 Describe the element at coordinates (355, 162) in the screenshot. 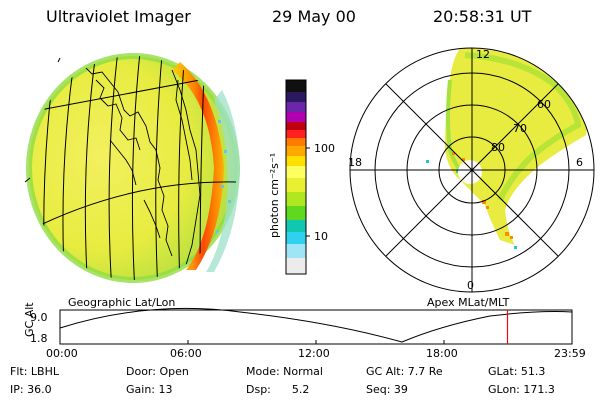

I see `mlt-label-18: 18` at that location.